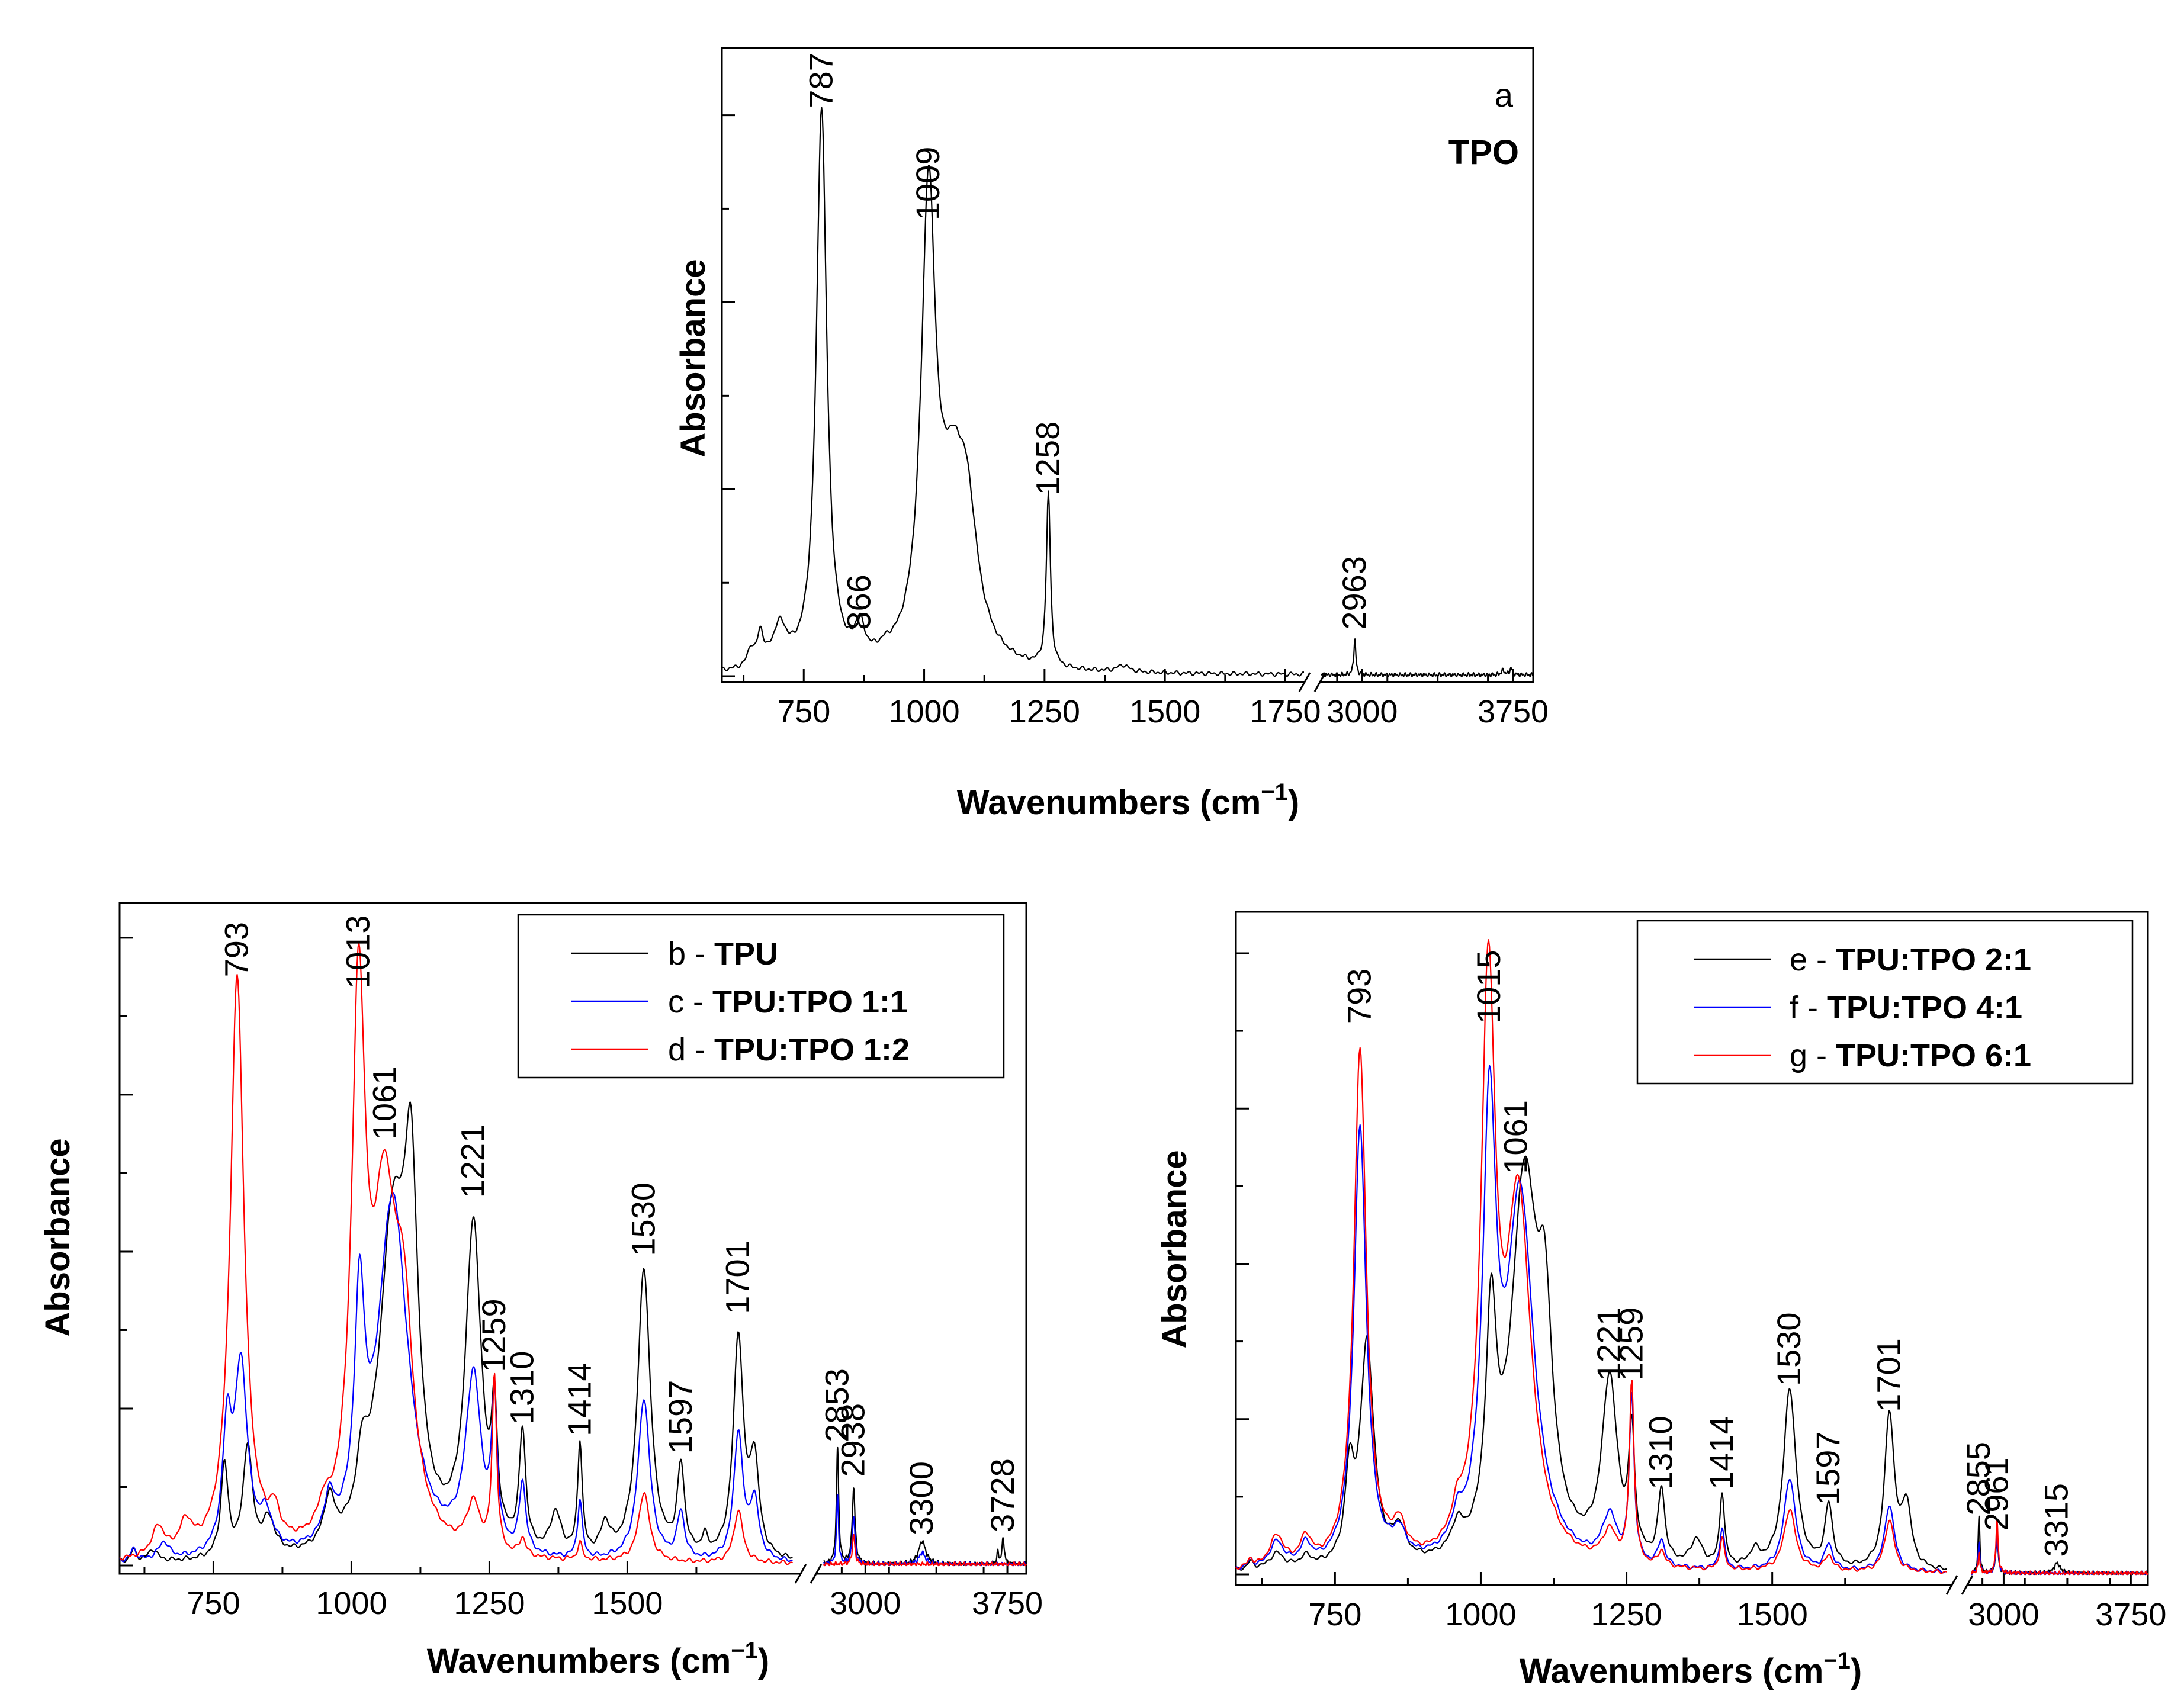 The height and width of the screenshot is (1691, 2184). Describe the element at coordinates (1788, 1349) in the screenshot. I see `peak-label-1530: 1530` at that location.